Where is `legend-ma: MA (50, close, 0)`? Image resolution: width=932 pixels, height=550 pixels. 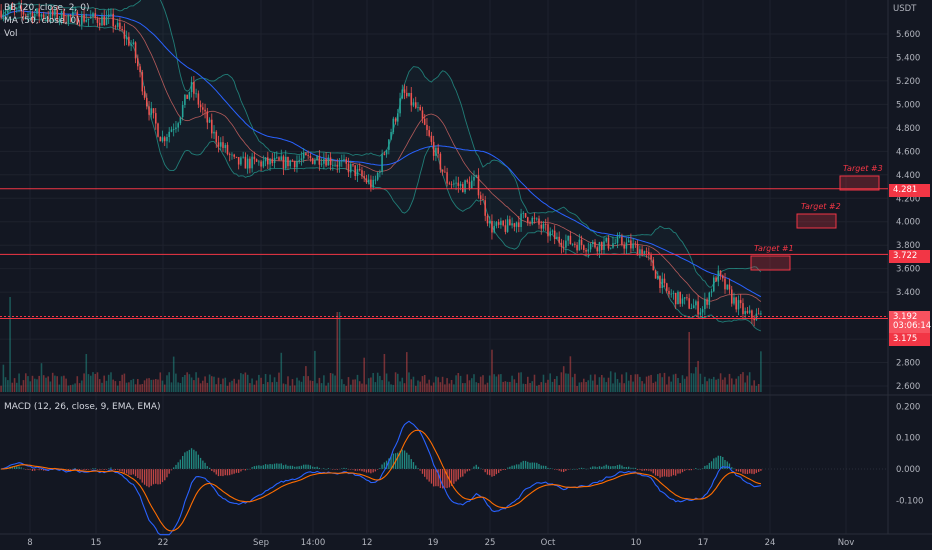 legend-ma: MA (50, close, 0) is located at coordinates (42, 21).